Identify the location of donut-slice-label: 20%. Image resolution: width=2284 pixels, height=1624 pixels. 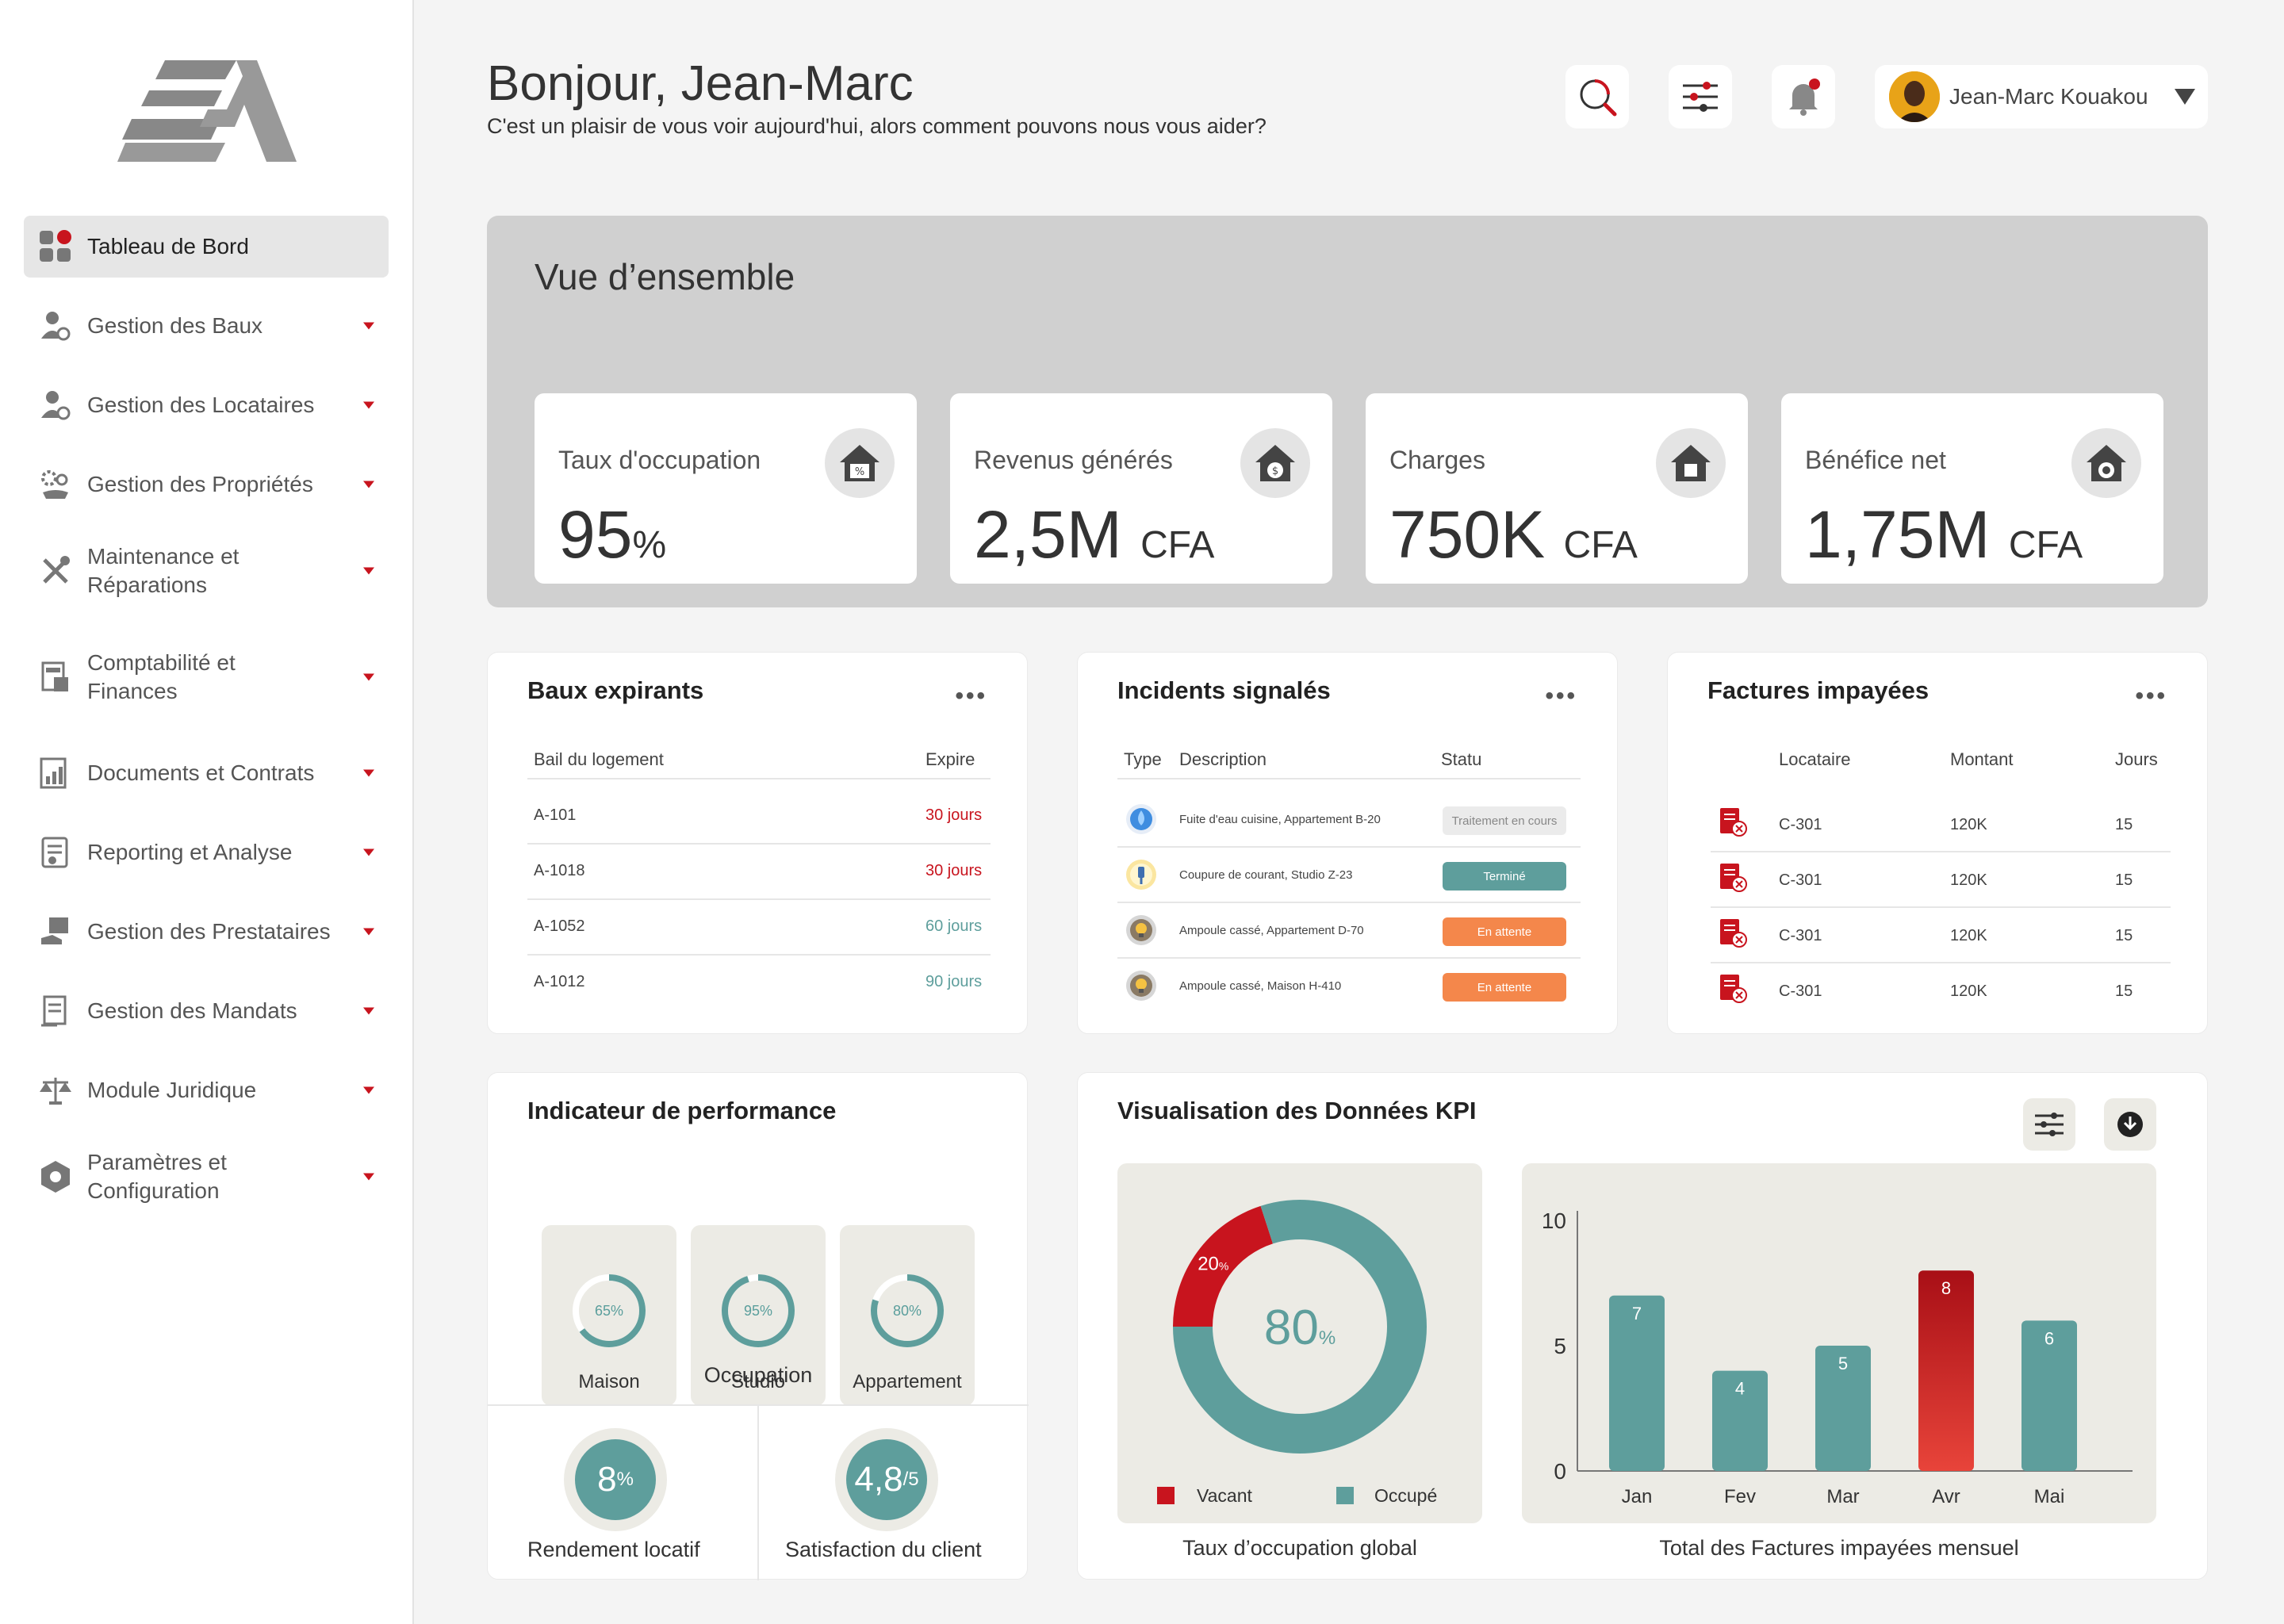
(1213, 1264).